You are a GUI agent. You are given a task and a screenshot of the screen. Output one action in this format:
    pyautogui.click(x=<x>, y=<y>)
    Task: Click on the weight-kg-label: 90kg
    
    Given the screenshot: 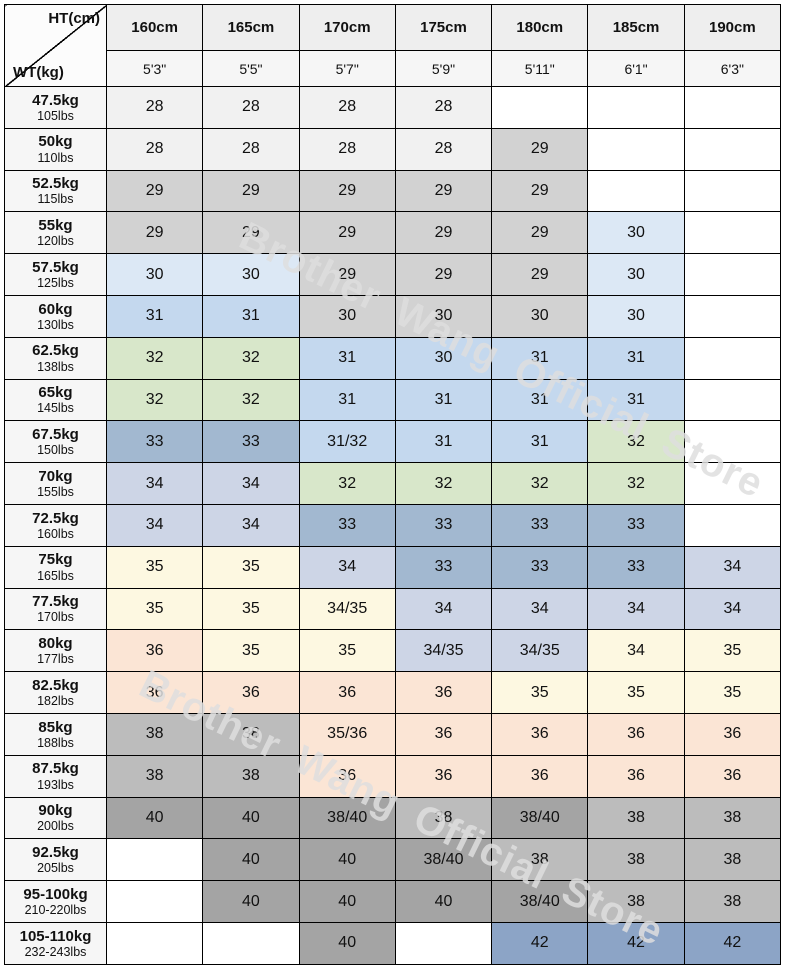 What is the action you would take?
    pyautogui.click(x=55, y=811)
    